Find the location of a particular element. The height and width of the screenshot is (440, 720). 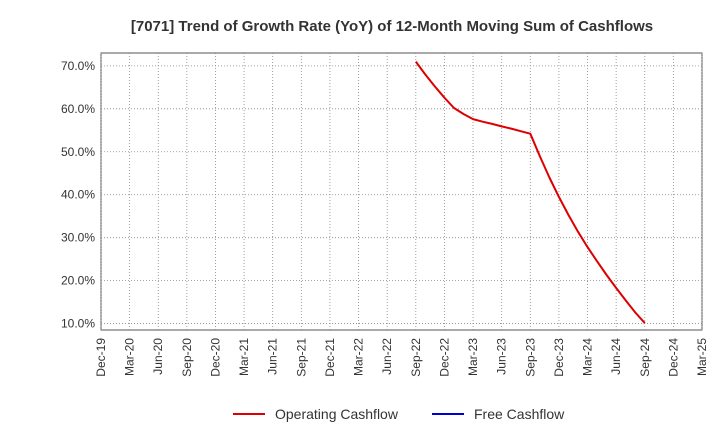

x-tick-label: Dec-21 is located at coordinates (330, 357).